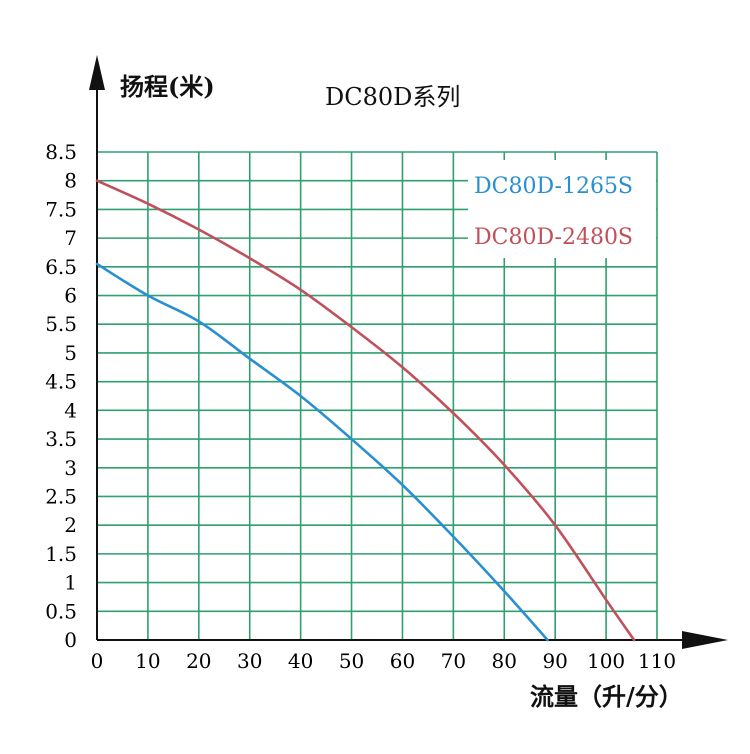 Image resolution: width=750 pixels, height=754 pixels. I want to click on y-tick-label: 4.5, so click(61, 382).